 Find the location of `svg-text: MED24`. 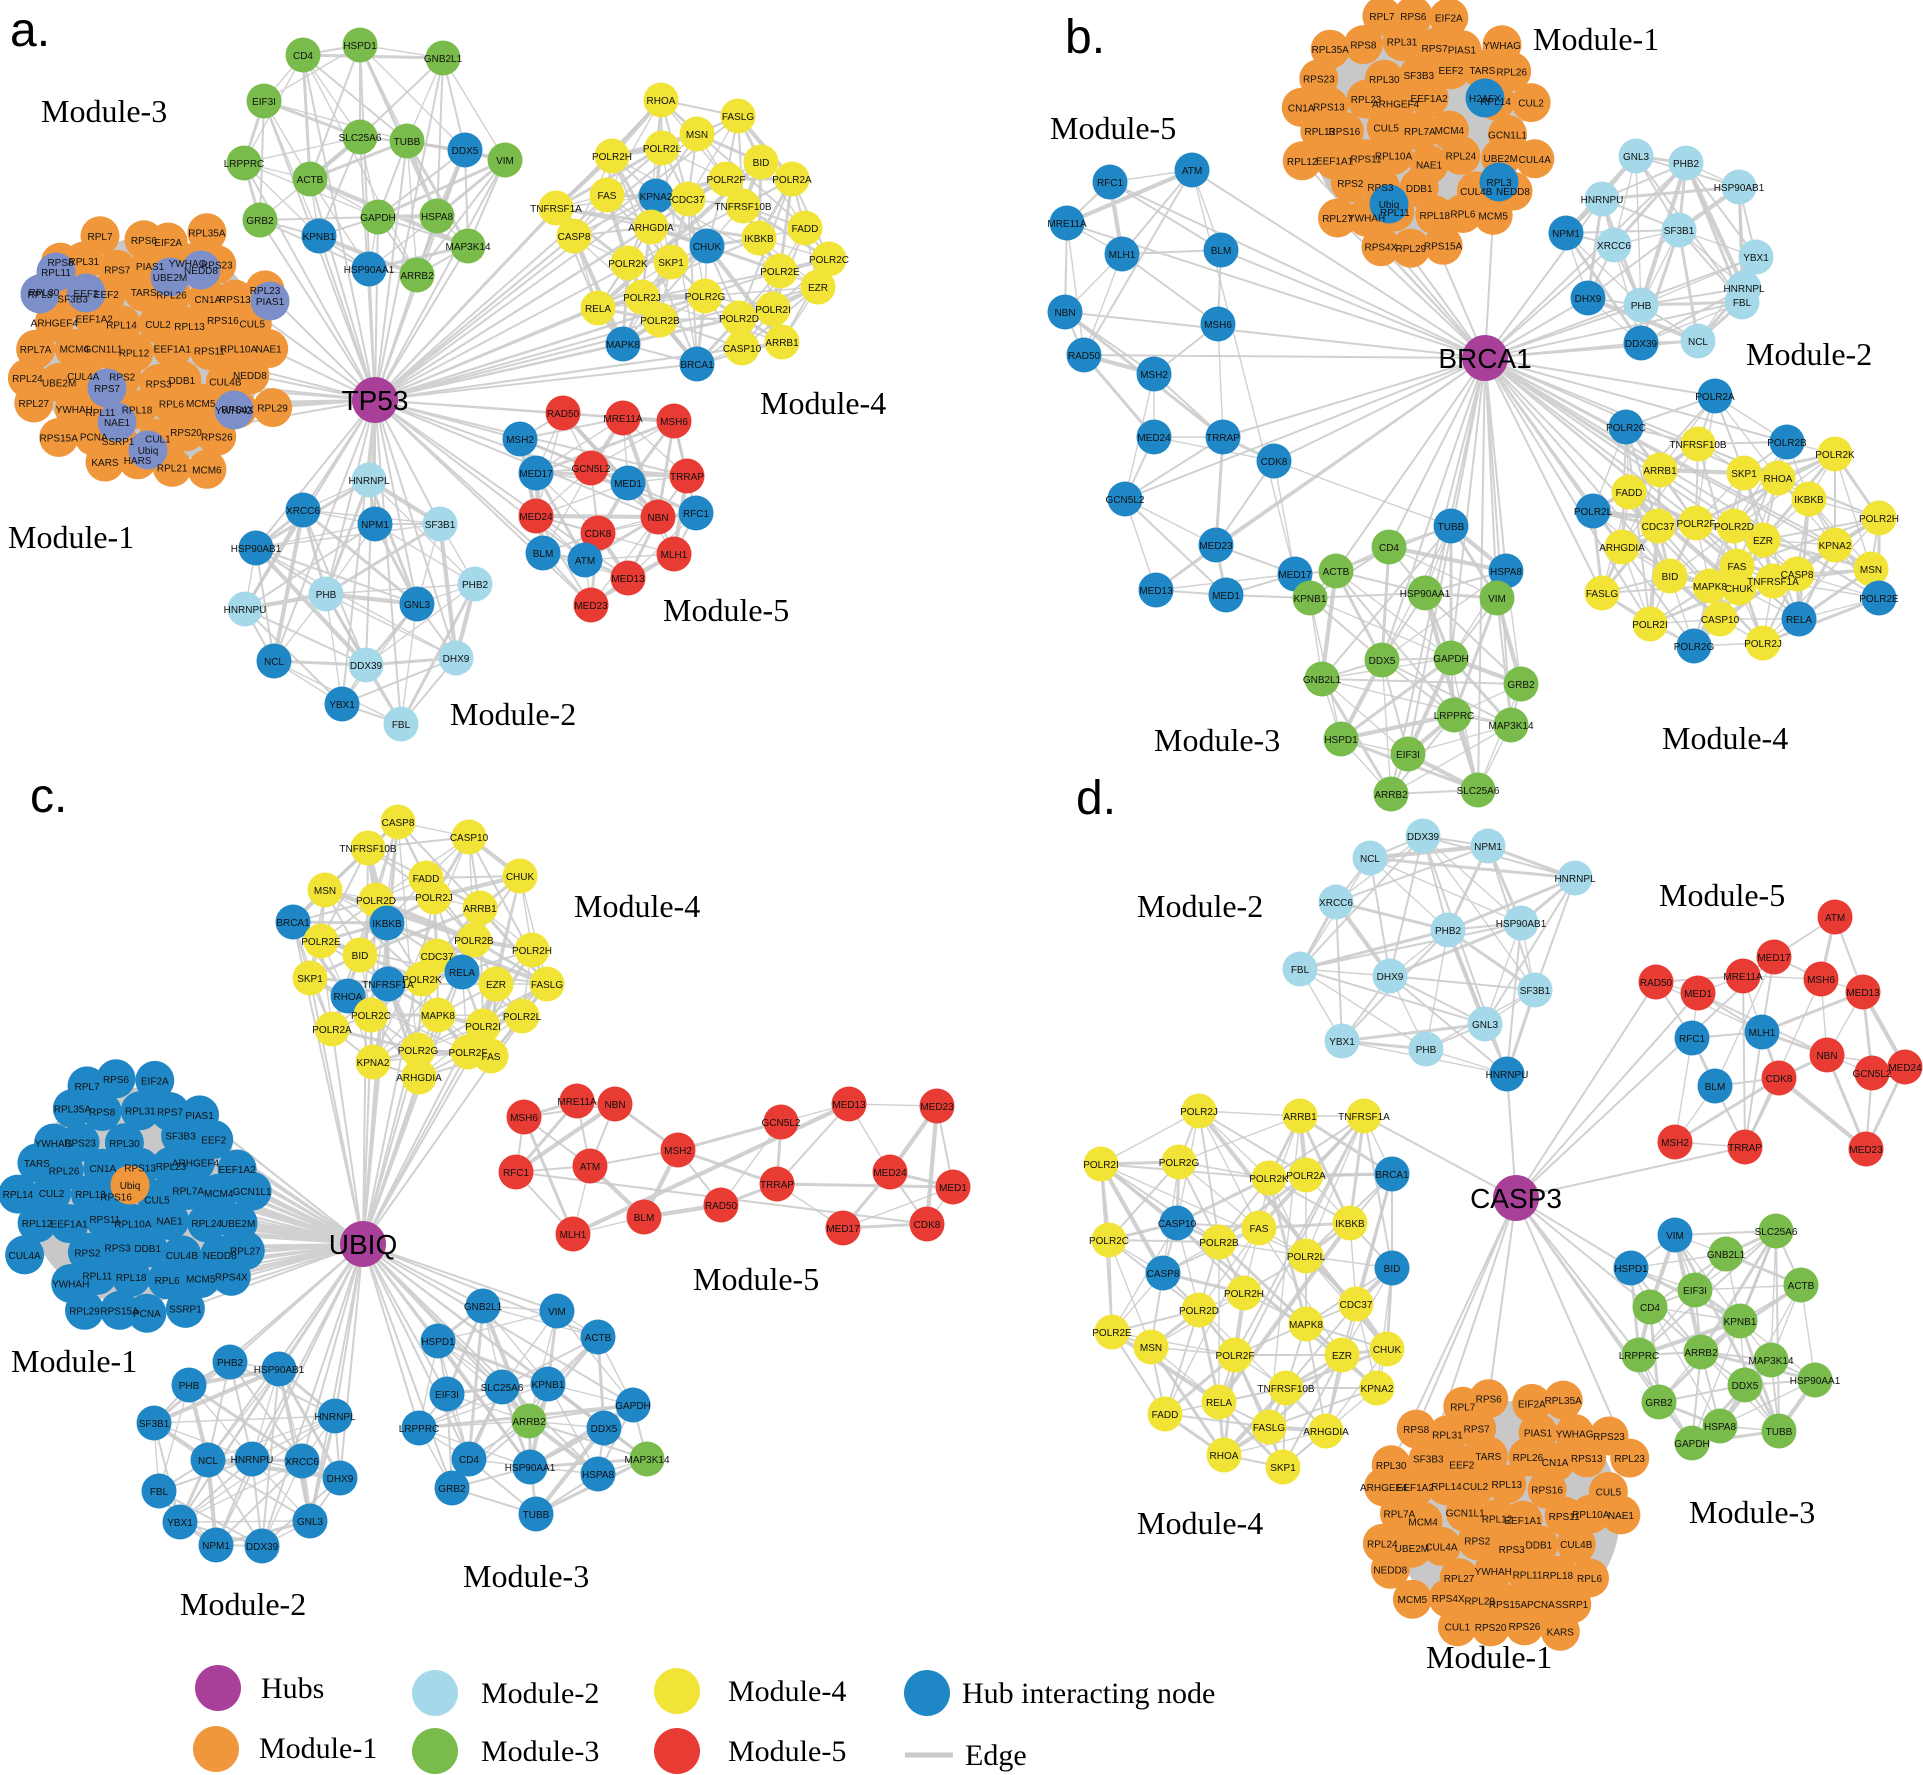

svg-text: MED24 is located at coordinates (536, 517).